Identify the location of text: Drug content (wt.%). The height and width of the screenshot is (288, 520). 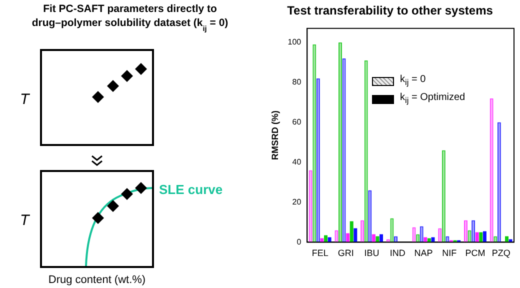
(97, 280).